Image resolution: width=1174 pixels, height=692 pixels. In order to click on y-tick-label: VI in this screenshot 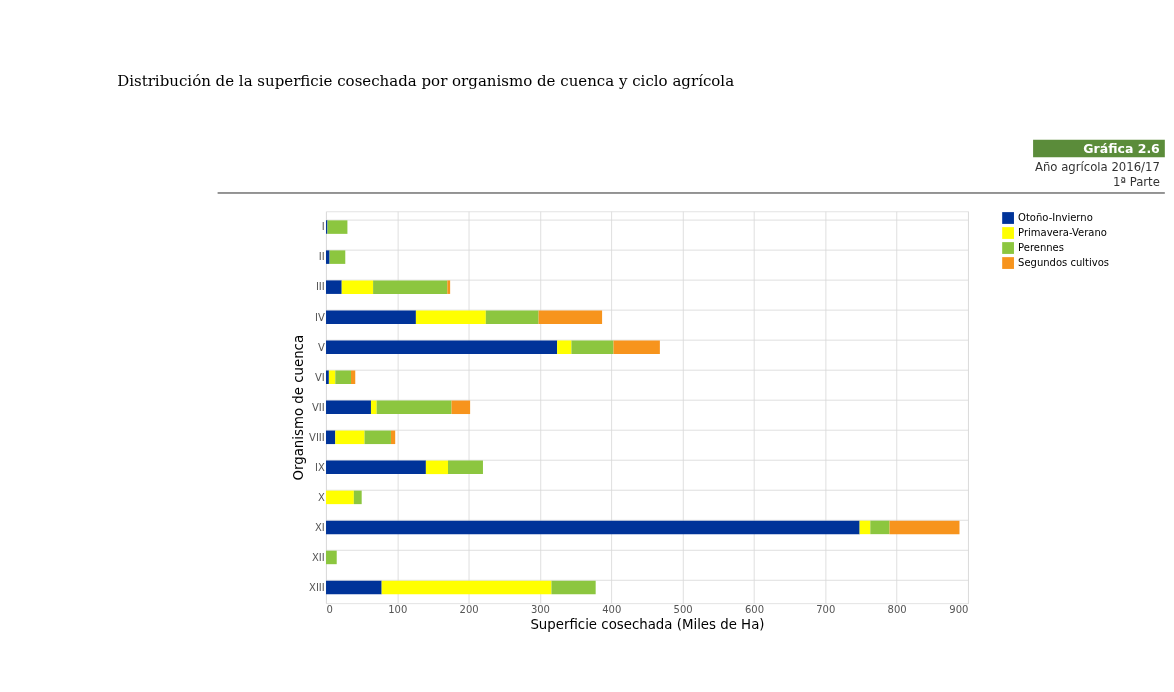, I will do `click(319, 377)`.